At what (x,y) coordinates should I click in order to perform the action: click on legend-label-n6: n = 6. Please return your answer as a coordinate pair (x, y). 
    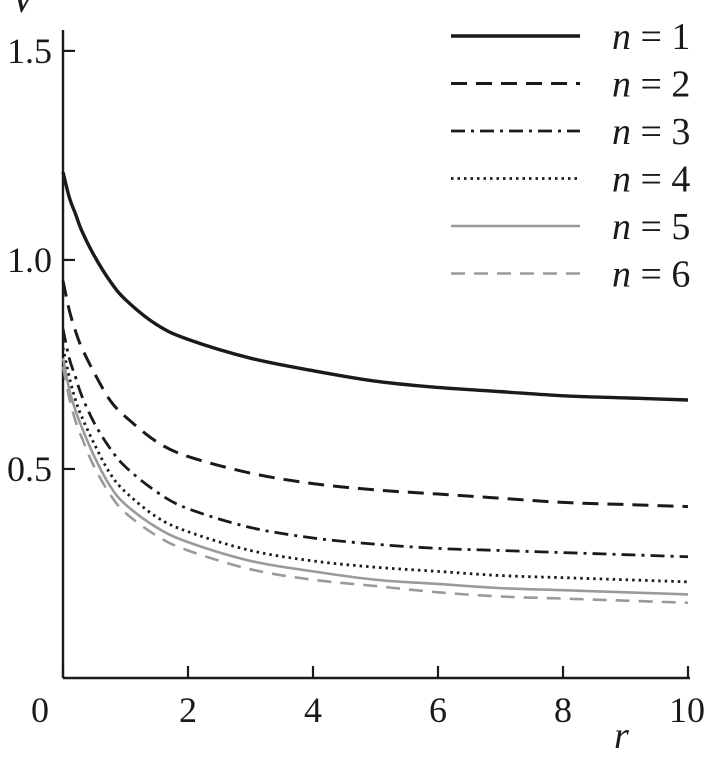
    Looking at the image, I should click on (651, 275).